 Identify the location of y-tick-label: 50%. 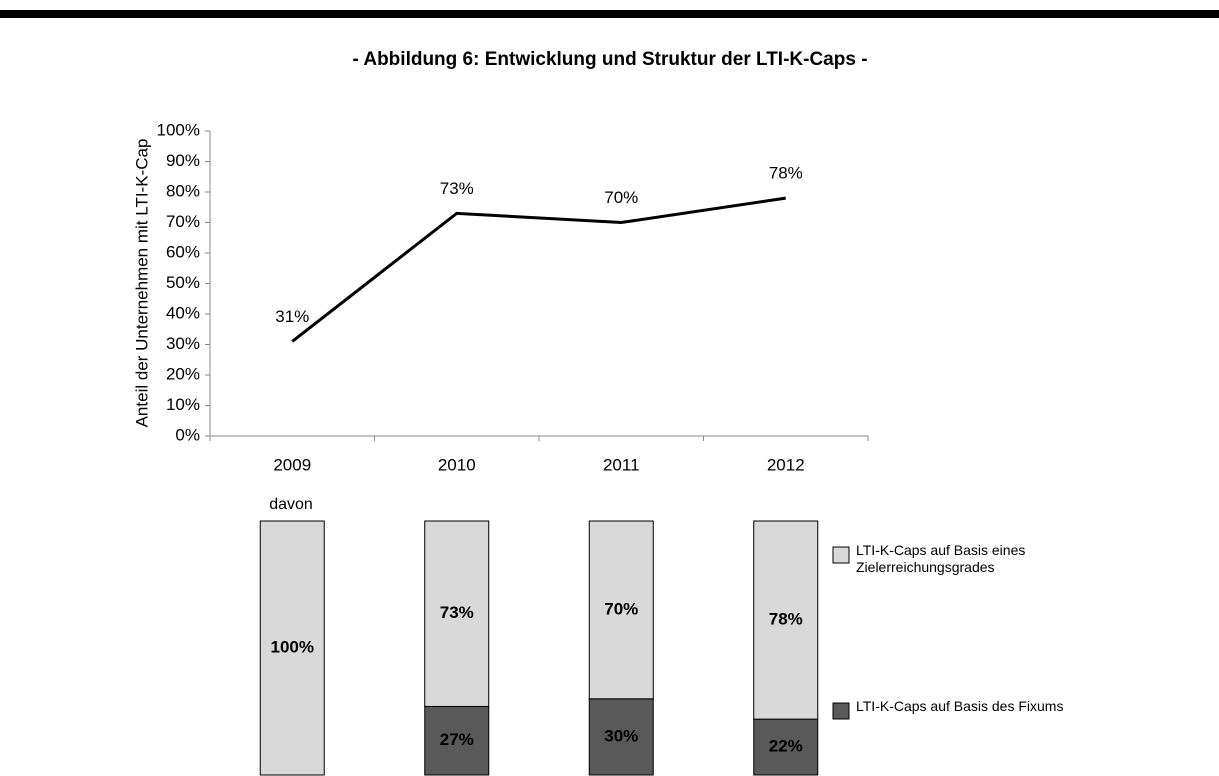
(183, 282).